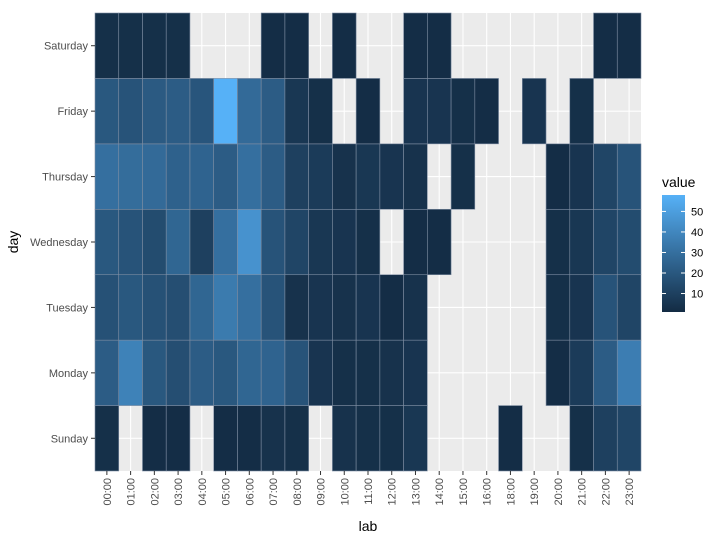 The image size is (720, 538). What do you see at coordinates (13, 242) in the screenshot?
I see `y-axis-title: day` at bounding box center [13, 242].